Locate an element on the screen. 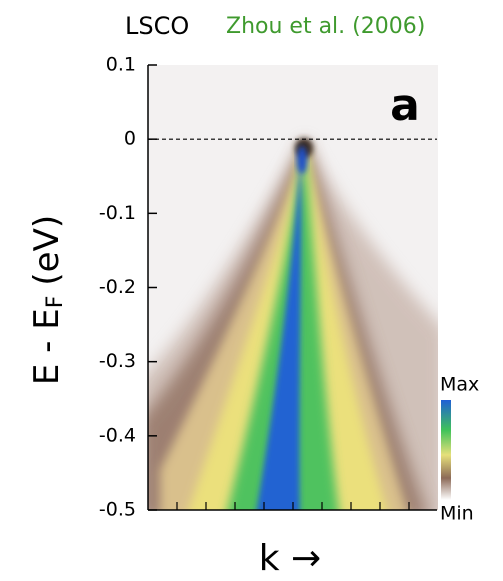 This screenshot has width=503, height=581. y-label-unit: (eV) is located at coordinates (47, 250).